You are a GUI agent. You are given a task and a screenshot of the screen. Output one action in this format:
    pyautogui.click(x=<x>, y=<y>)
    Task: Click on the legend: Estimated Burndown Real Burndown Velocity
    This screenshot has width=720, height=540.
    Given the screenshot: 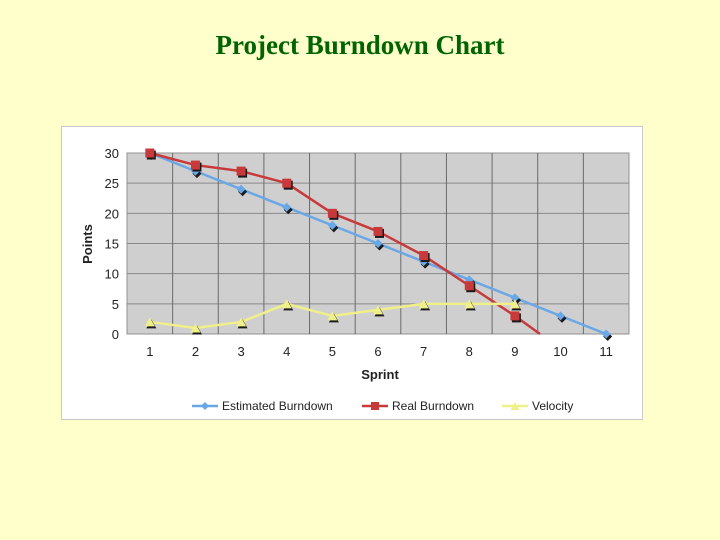 What is the action you would take?
    pyautogui.click(x=382, y=406)
    